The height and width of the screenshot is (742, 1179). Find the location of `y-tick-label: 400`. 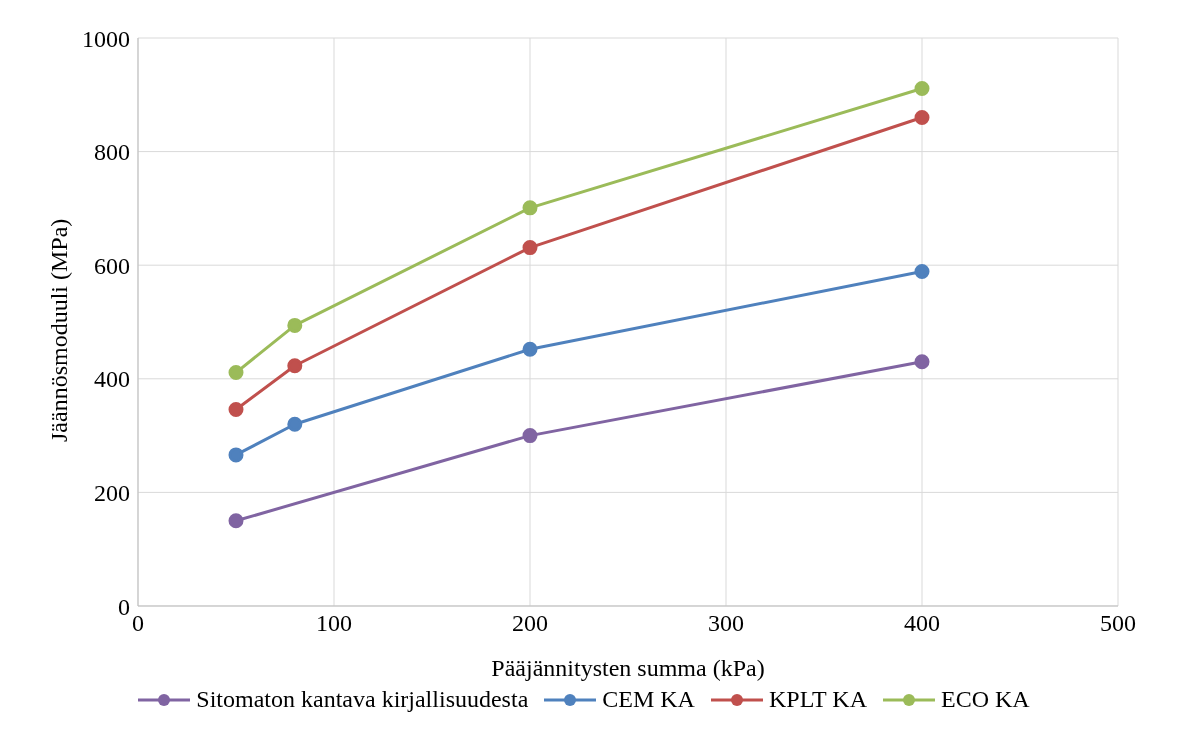

y-tick-label: 400 is located at coordinates (112, 379).